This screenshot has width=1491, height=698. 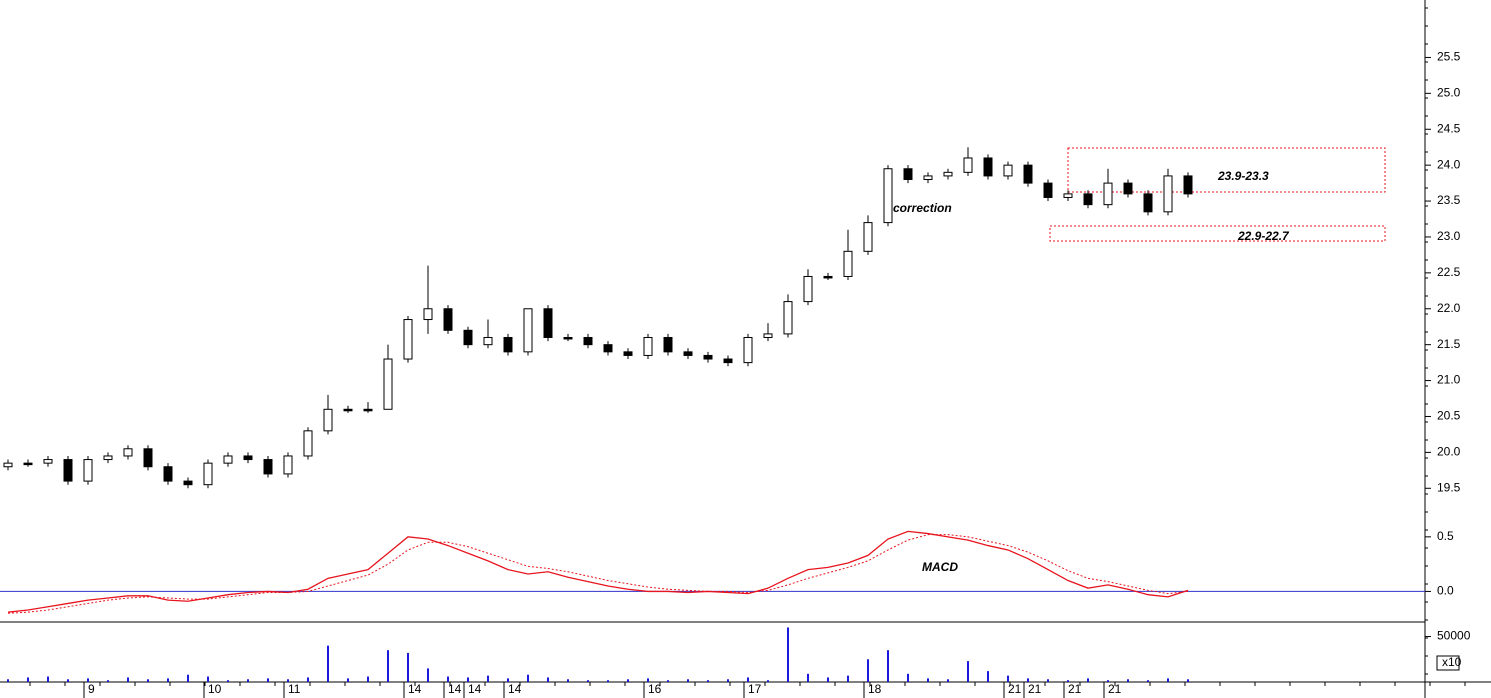 What do you see at coordinates (1454, 636) in the screenshot?
I see `y-tick-label: 50000` at bounding box center [1454, 636].